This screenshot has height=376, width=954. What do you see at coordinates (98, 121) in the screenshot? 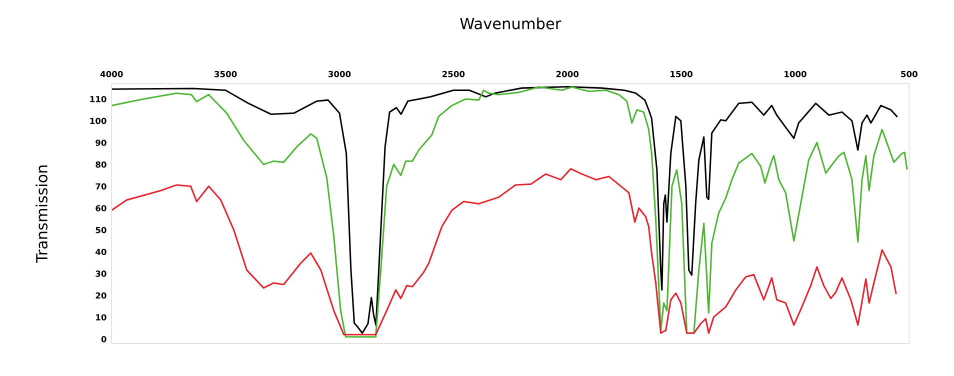
I see `y-tick-label: 100` at bounding box center [98, 121].